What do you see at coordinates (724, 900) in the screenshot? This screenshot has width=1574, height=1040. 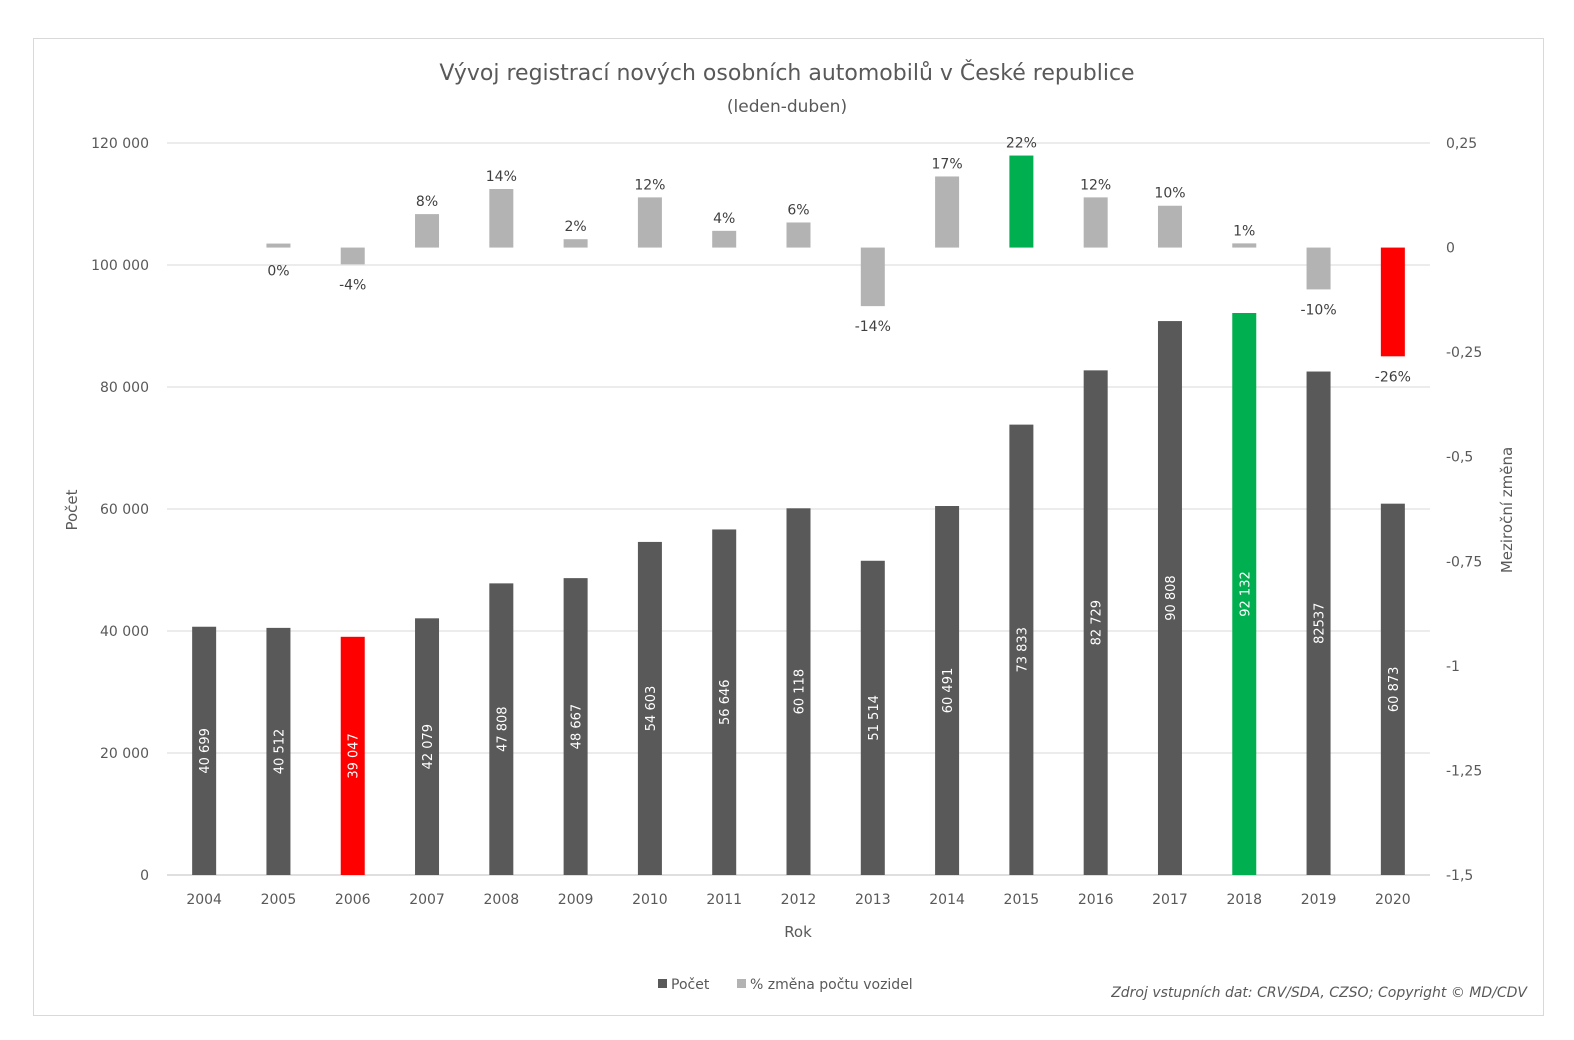 I see `x-tick-label: 2011` at bounding box center [724, 900].